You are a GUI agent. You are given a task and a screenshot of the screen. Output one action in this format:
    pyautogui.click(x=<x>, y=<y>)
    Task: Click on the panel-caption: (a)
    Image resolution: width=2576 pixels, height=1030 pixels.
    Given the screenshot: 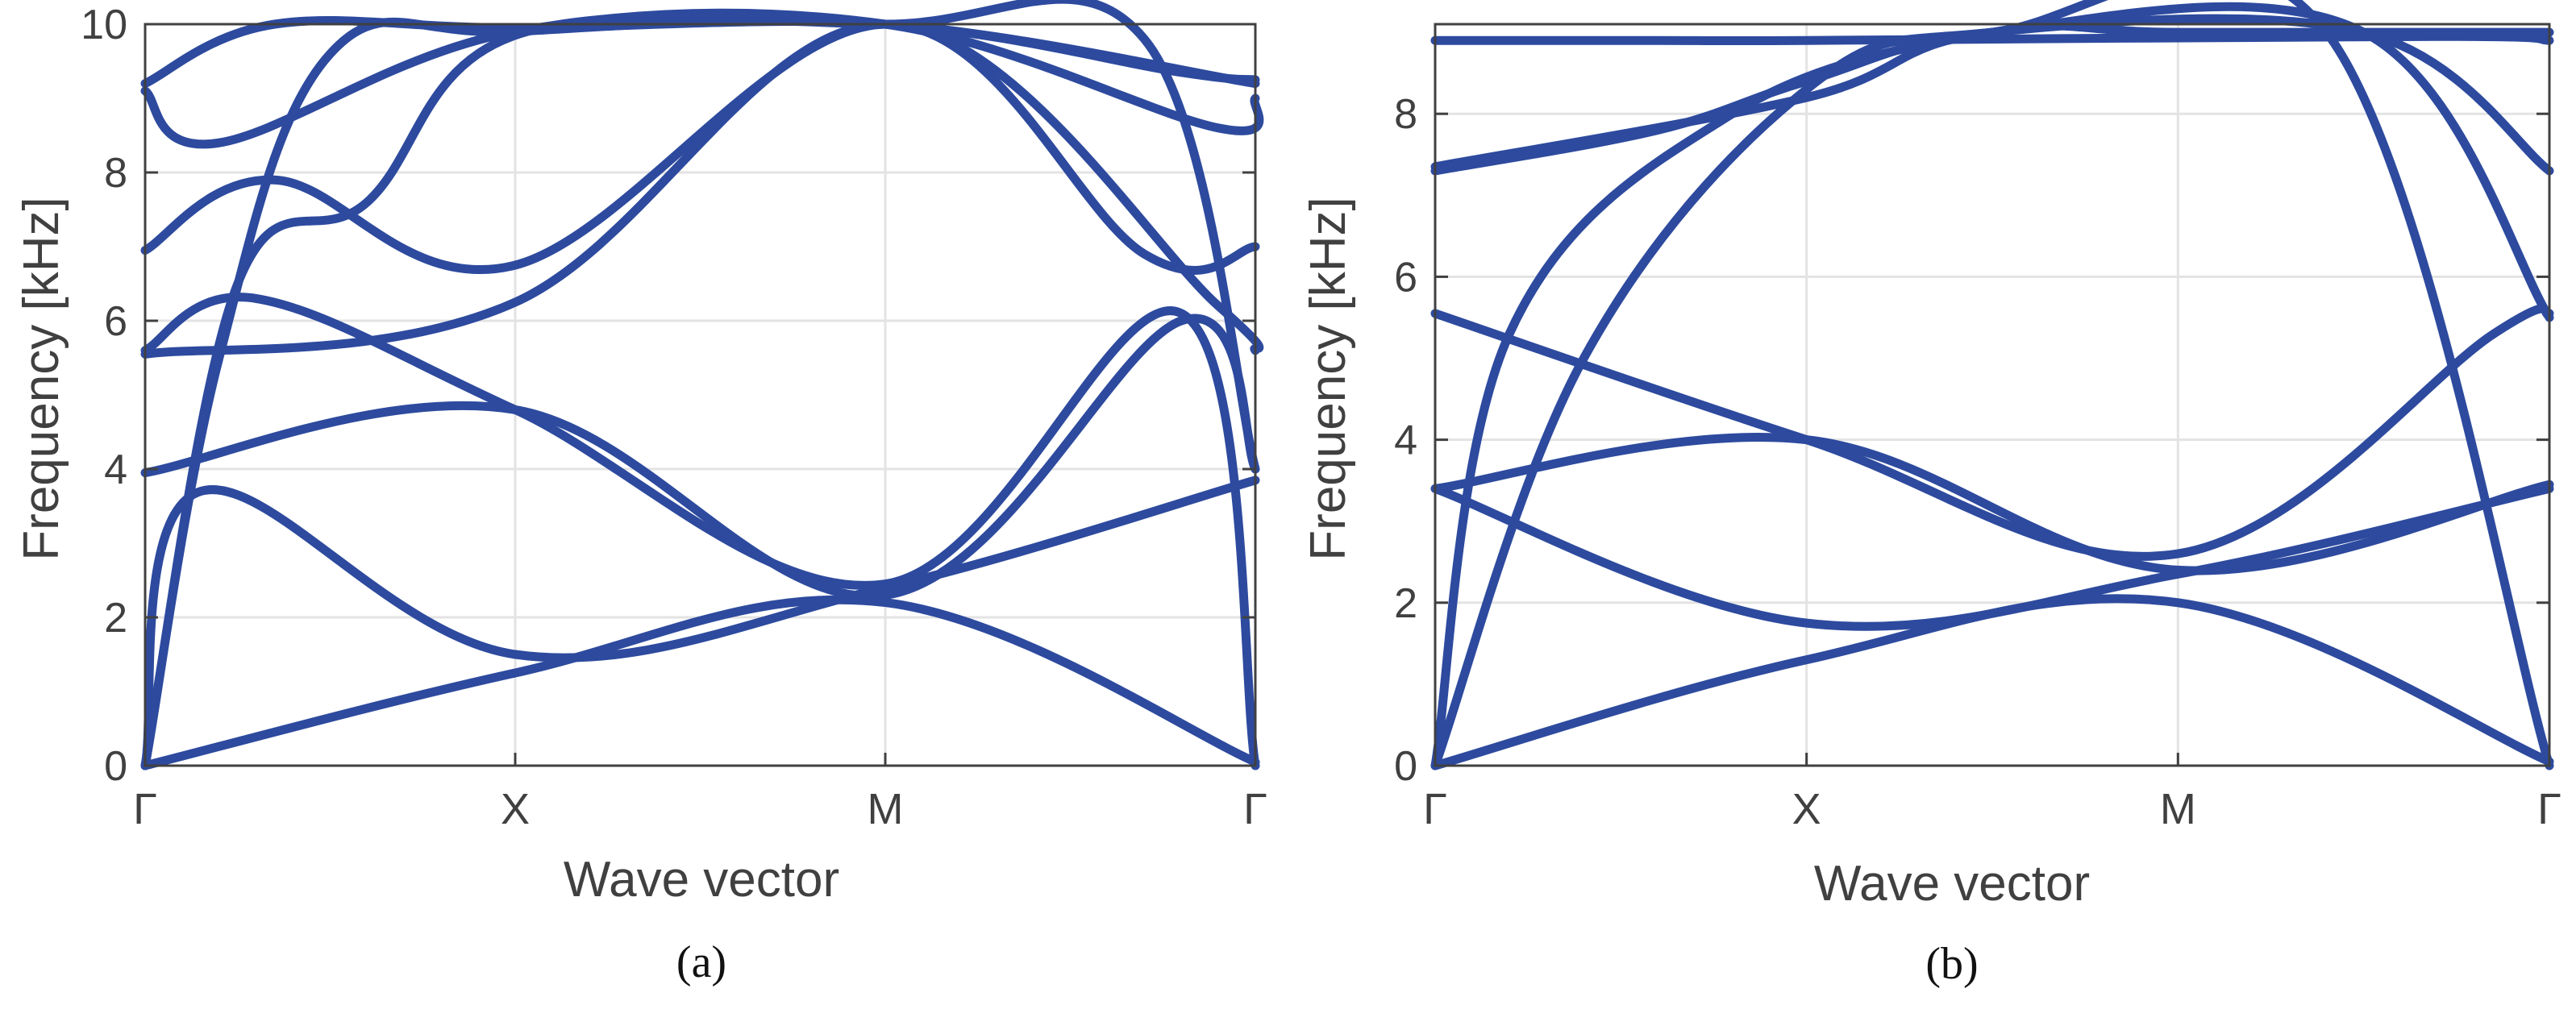 What is the action you would take?
    pyautogui.click(x=701, y=962)
    